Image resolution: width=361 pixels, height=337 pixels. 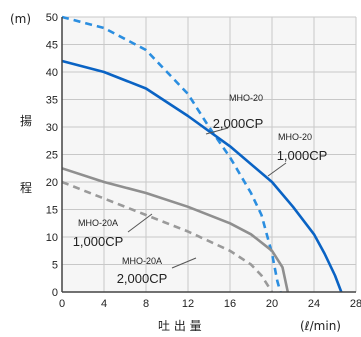 I want to click on y-axis-label-char-1: 揚, so click(x=26, y=121).